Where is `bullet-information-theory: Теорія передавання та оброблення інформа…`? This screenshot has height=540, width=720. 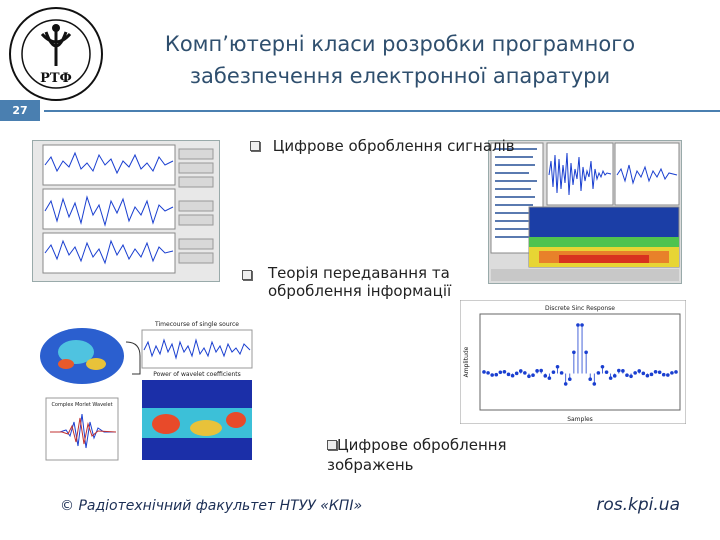 bullet-information-theory: Теорія передавання та оброблення інформа… is located at coordinates (352, 282).